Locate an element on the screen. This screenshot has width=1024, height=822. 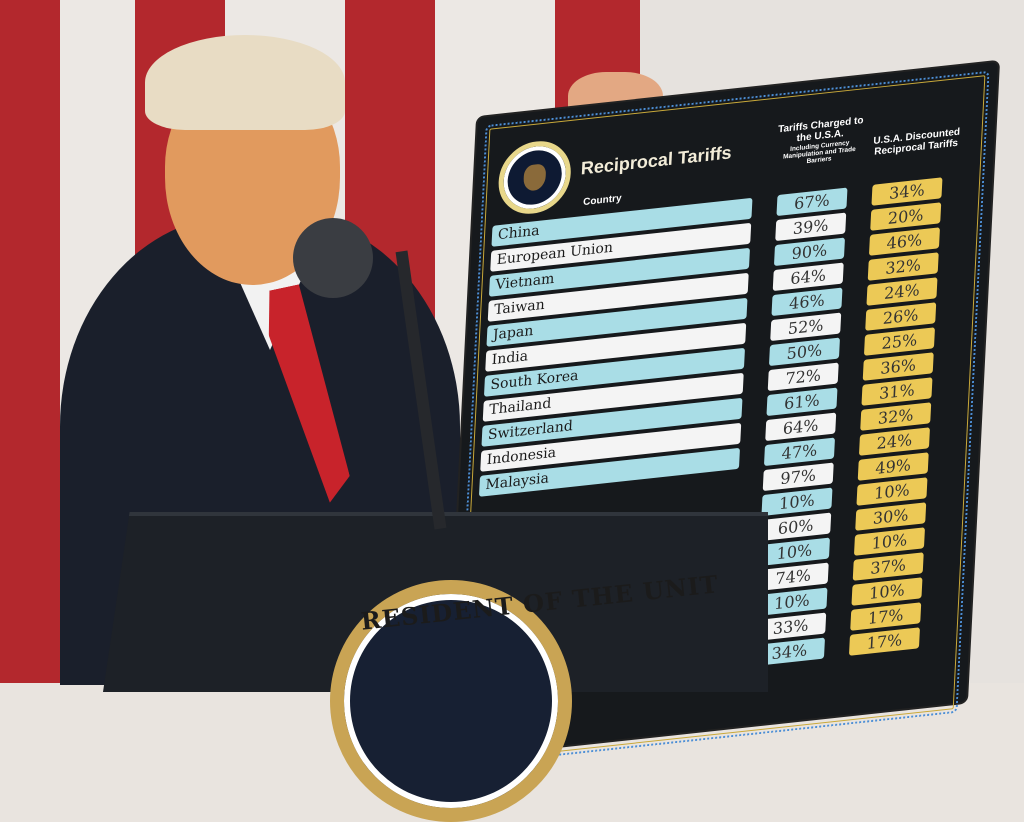
speaker-hair is located at coordinates (245, 82).